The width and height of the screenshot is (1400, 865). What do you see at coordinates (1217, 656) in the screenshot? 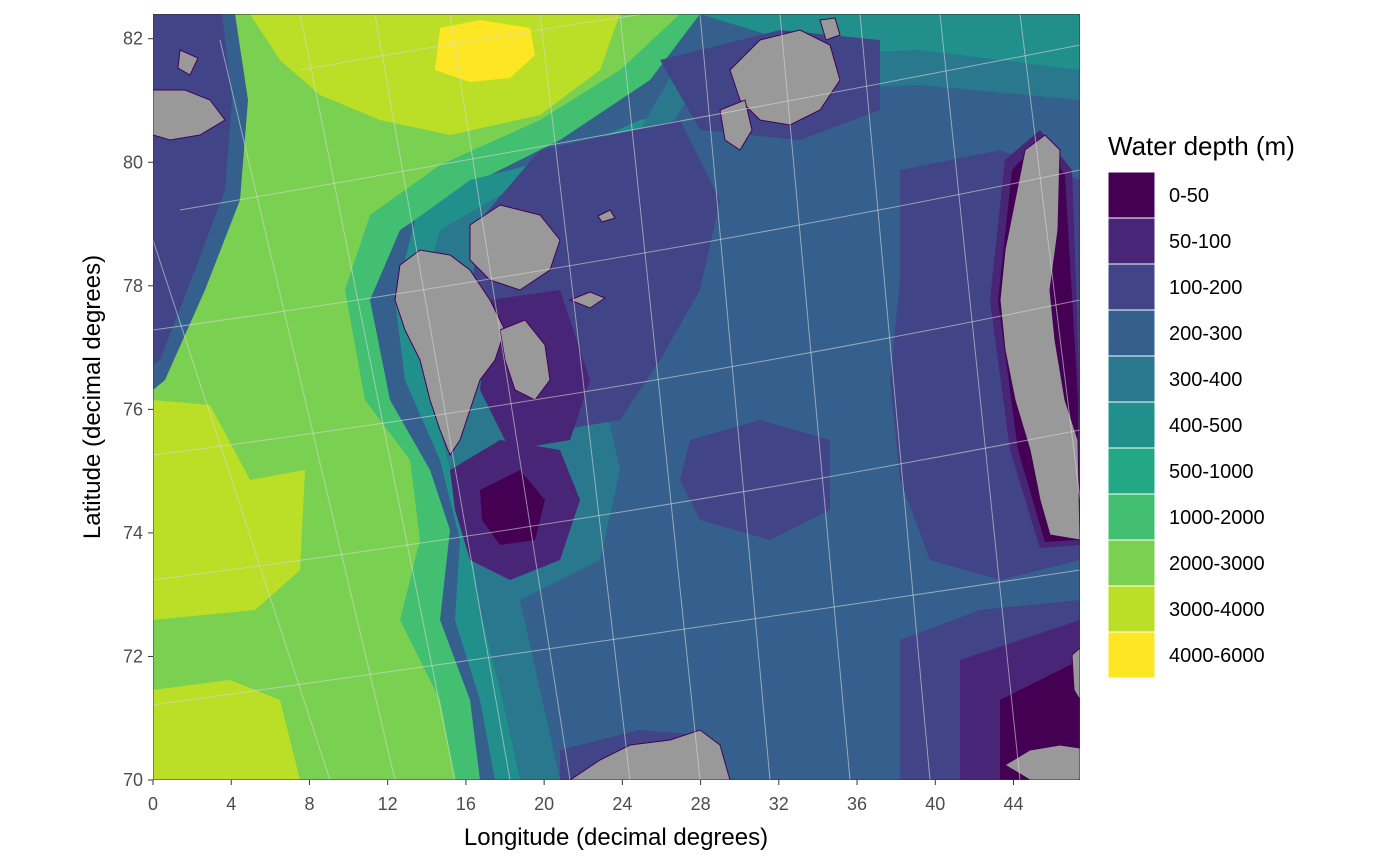
I see `legend-key-label: 4000-6000` at bounding box center [1217, 656].